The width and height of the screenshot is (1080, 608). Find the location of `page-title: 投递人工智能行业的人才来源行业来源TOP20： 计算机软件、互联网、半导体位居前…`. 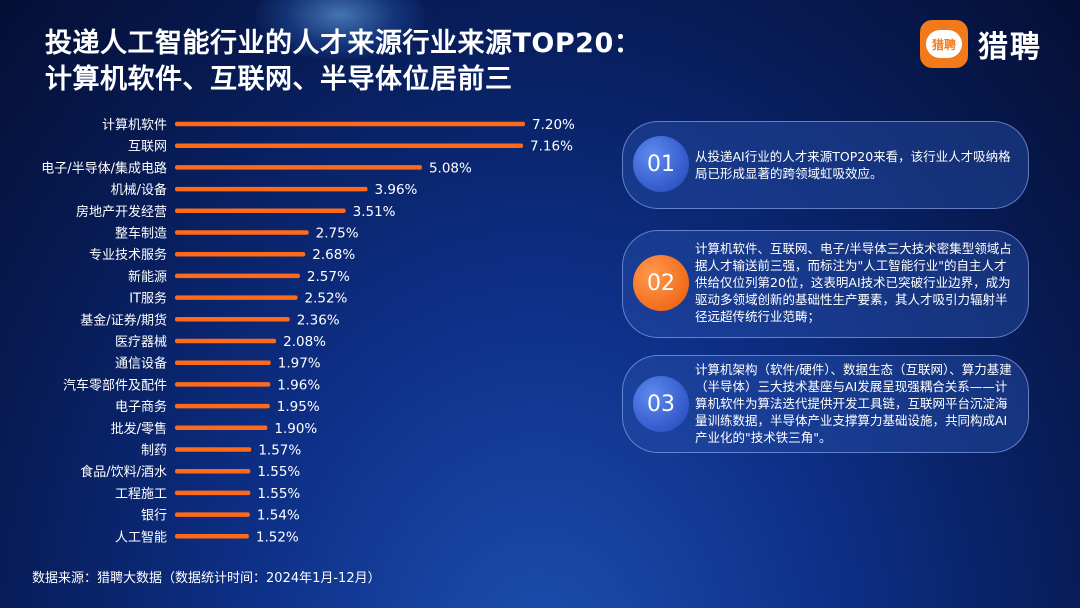

page-title: 投递人工智能行业的人才来源行业来源TOP20： 计算机软件、互联网、半导体位居前… is located at coordinates (445, 62).